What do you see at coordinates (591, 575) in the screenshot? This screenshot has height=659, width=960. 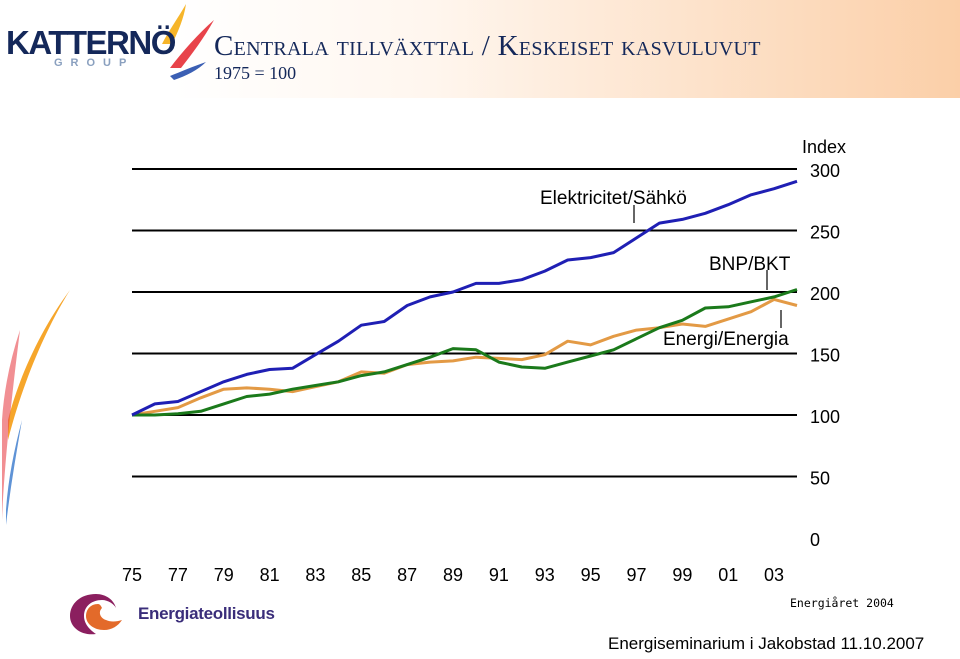 I see `x-tick-label: 95` at bounding box center [591, 575].